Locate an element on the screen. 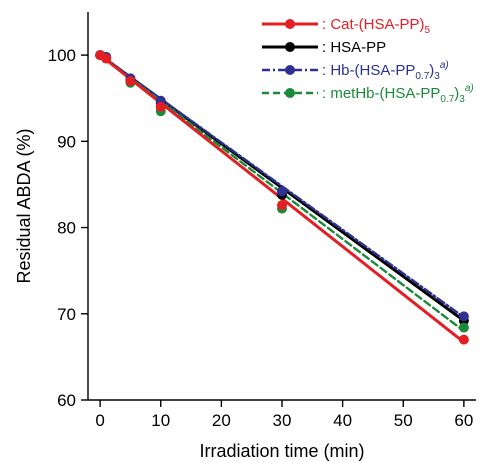 This screenshot has width=480, height=463. x-tick-label: 50 is located at coordinates (403, 420).